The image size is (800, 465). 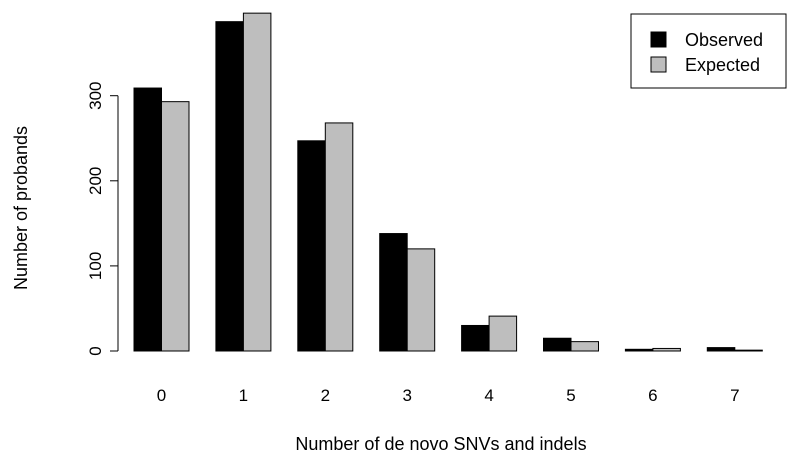 I want to click on y-axis-label: Number of probands, so click(x=21, y=208).